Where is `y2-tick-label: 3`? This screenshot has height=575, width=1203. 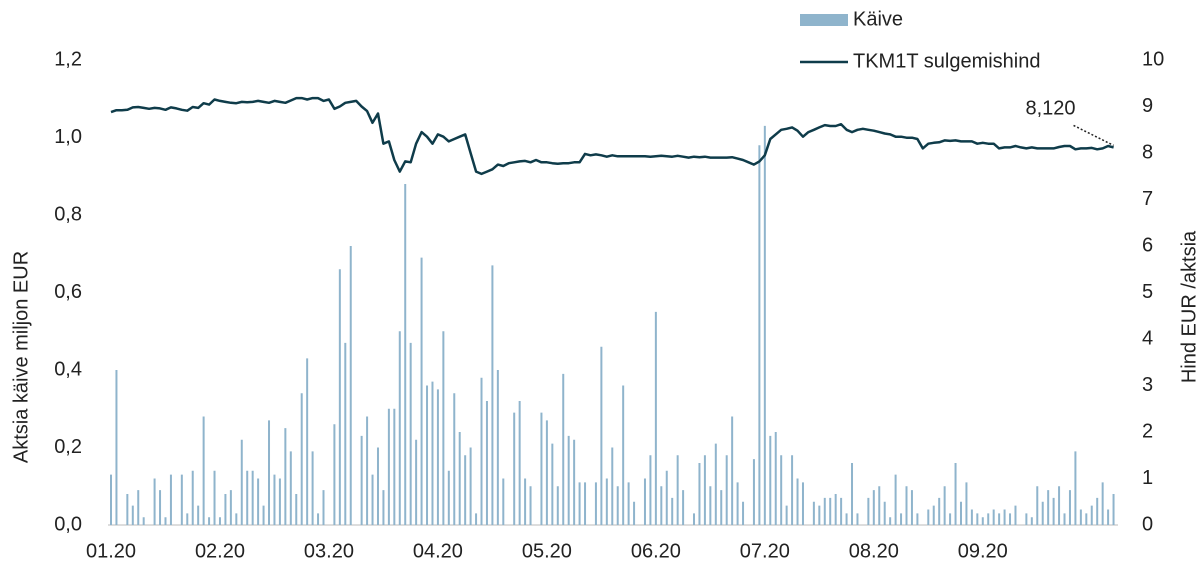
y2-tick-label: 3 is located at coordinates (1147, 385).